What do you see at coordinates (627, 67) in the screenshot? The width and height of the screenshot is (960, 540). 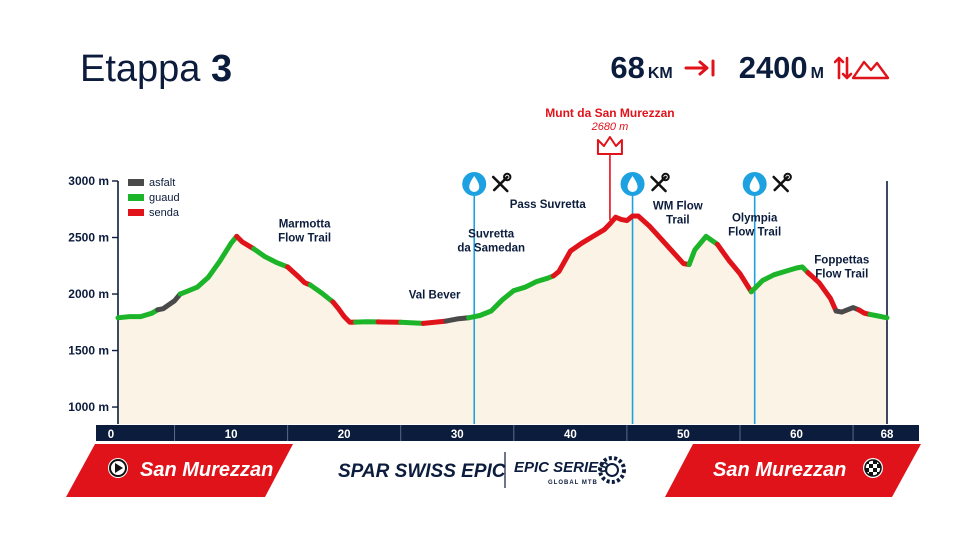 I see `distance-value: 68` at bounding box center [627, 67].